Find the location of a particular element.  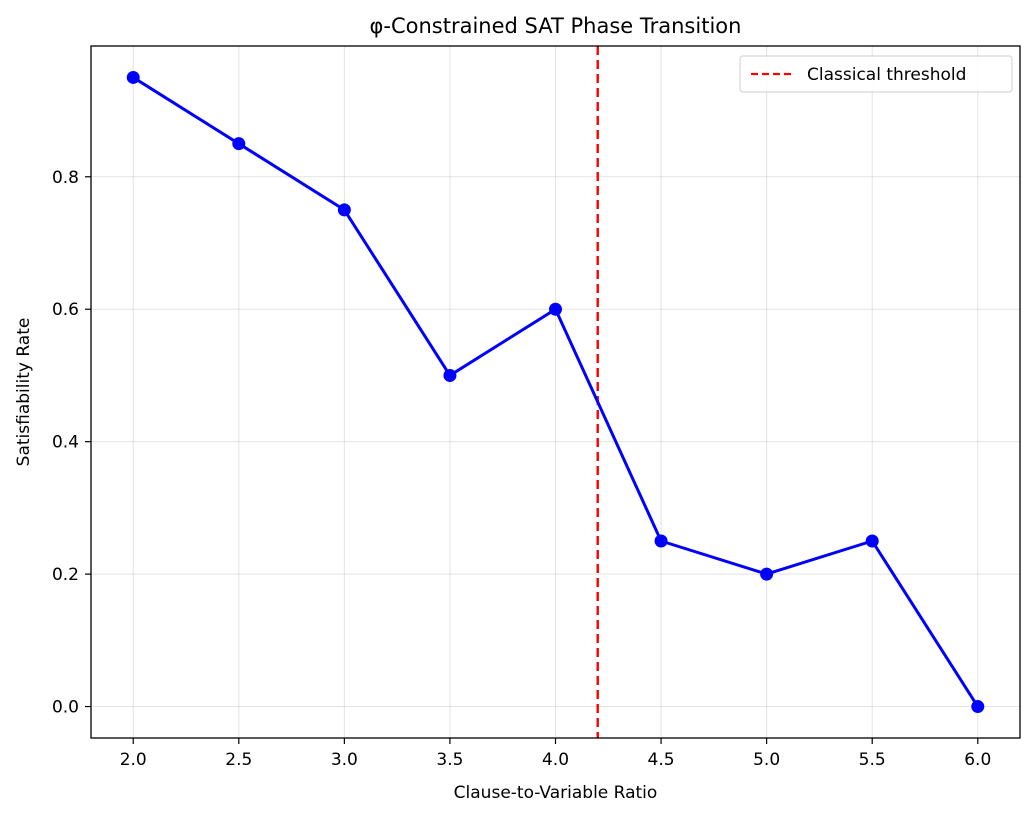

legend-box is located at coordinates (876, 74).